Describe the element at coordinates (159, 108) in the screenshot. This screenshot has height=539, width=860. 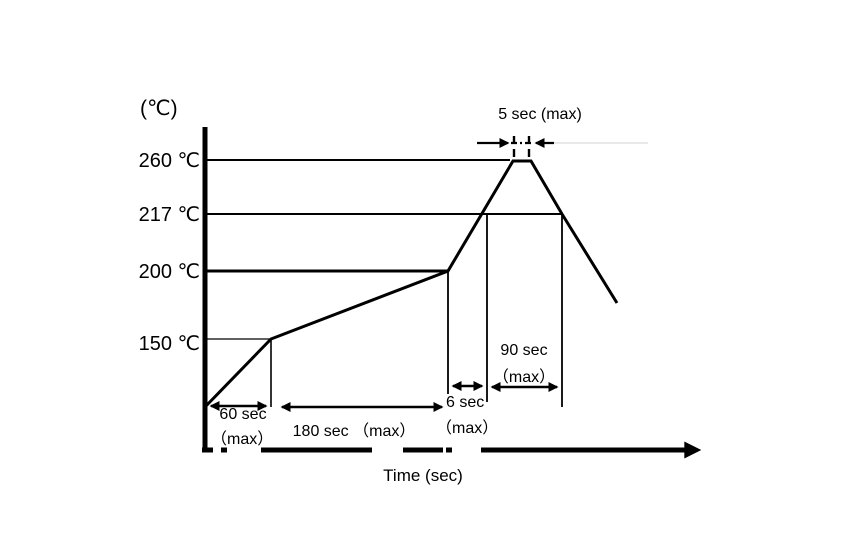
I see `y-axis-unit-label: (℃)` at that location.